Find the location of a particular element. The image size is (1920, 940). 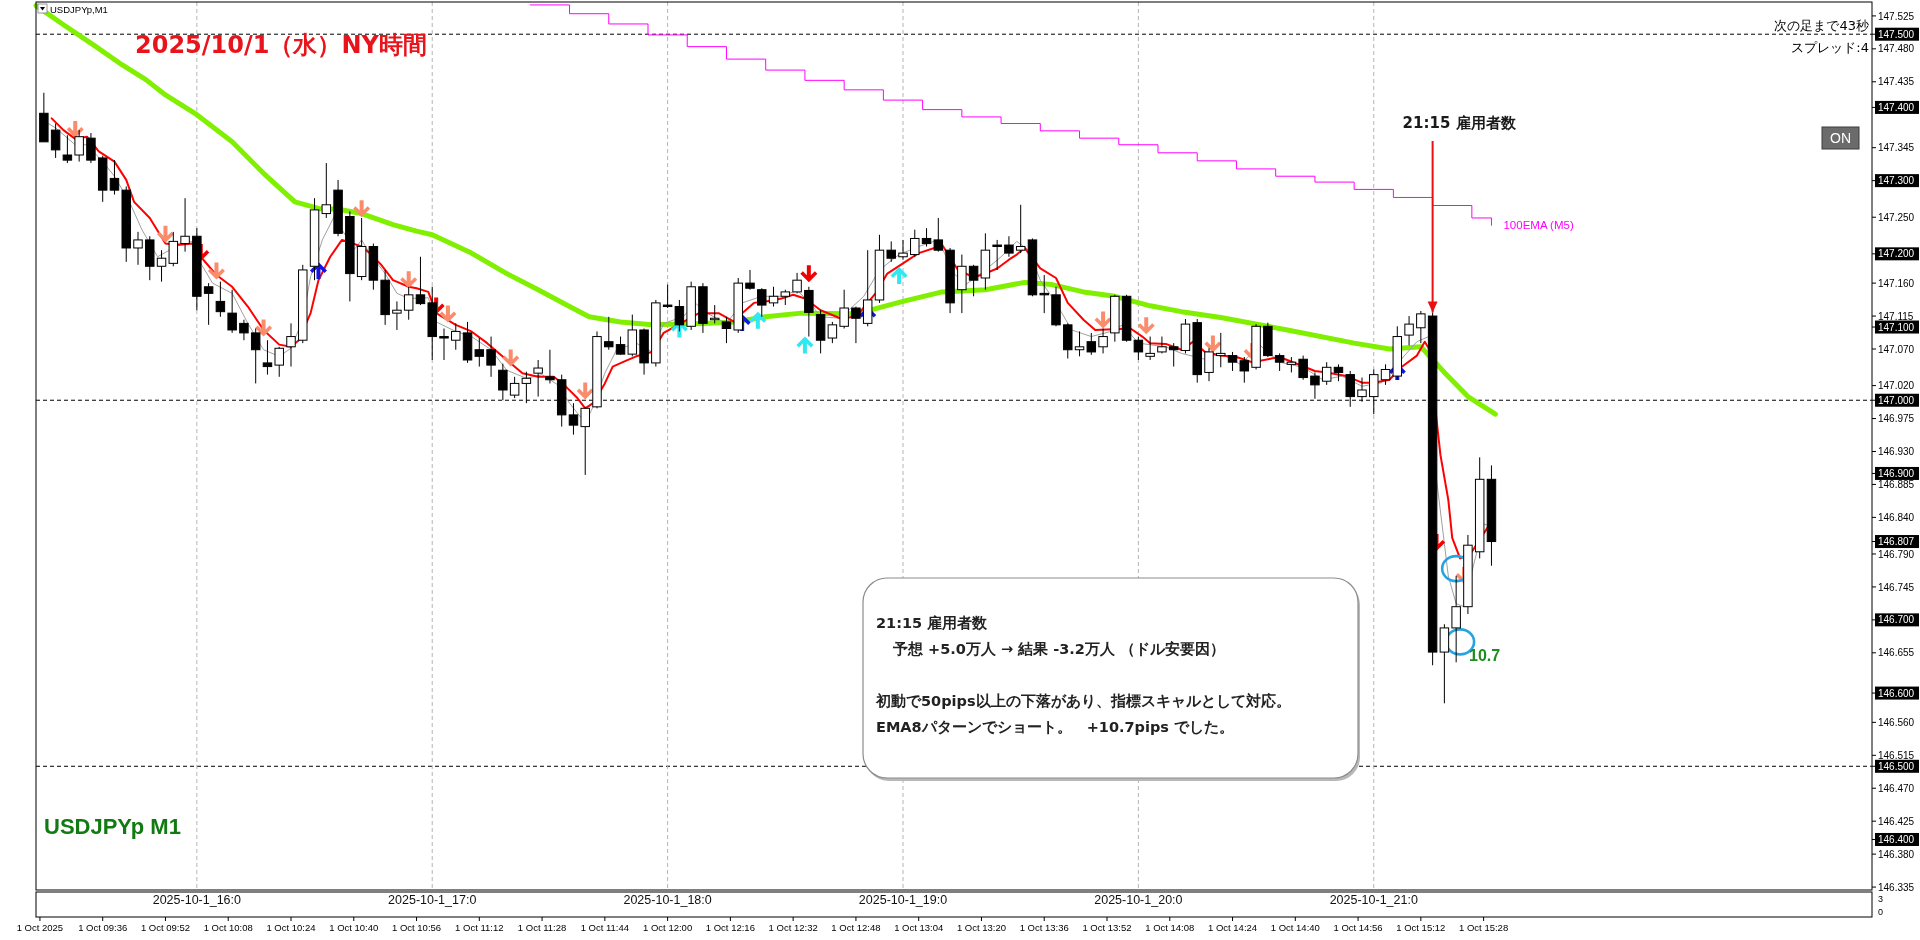

y-tick-label: 147.115 is located at coordinates (1896, 316).